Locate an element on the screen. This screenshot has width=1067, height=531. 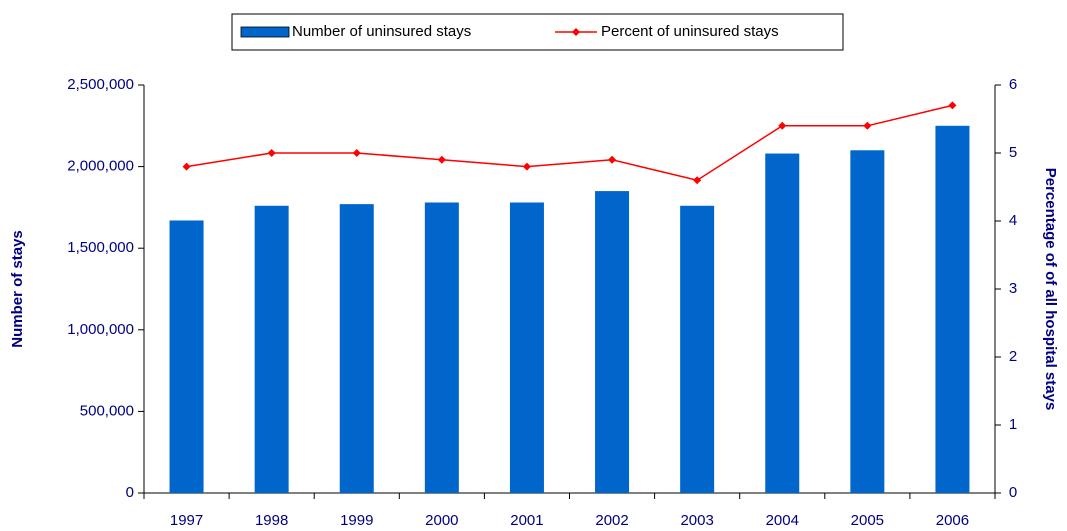
y-axis-title: Number of stays is located at coordinates (17, 289).